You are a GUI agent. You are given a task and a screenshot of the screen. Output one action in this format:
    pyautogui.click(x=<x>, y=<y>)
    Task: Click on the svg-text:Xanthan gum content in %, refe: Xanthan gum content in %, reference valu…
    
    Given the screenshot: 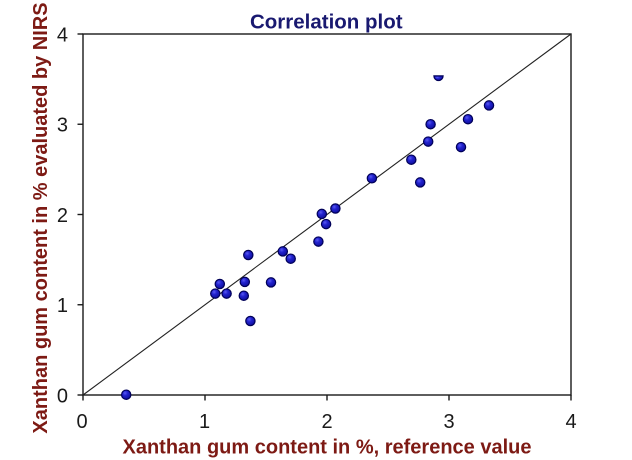 What is the action you would take?
    pyautogui.click(x=327, y=448)
    